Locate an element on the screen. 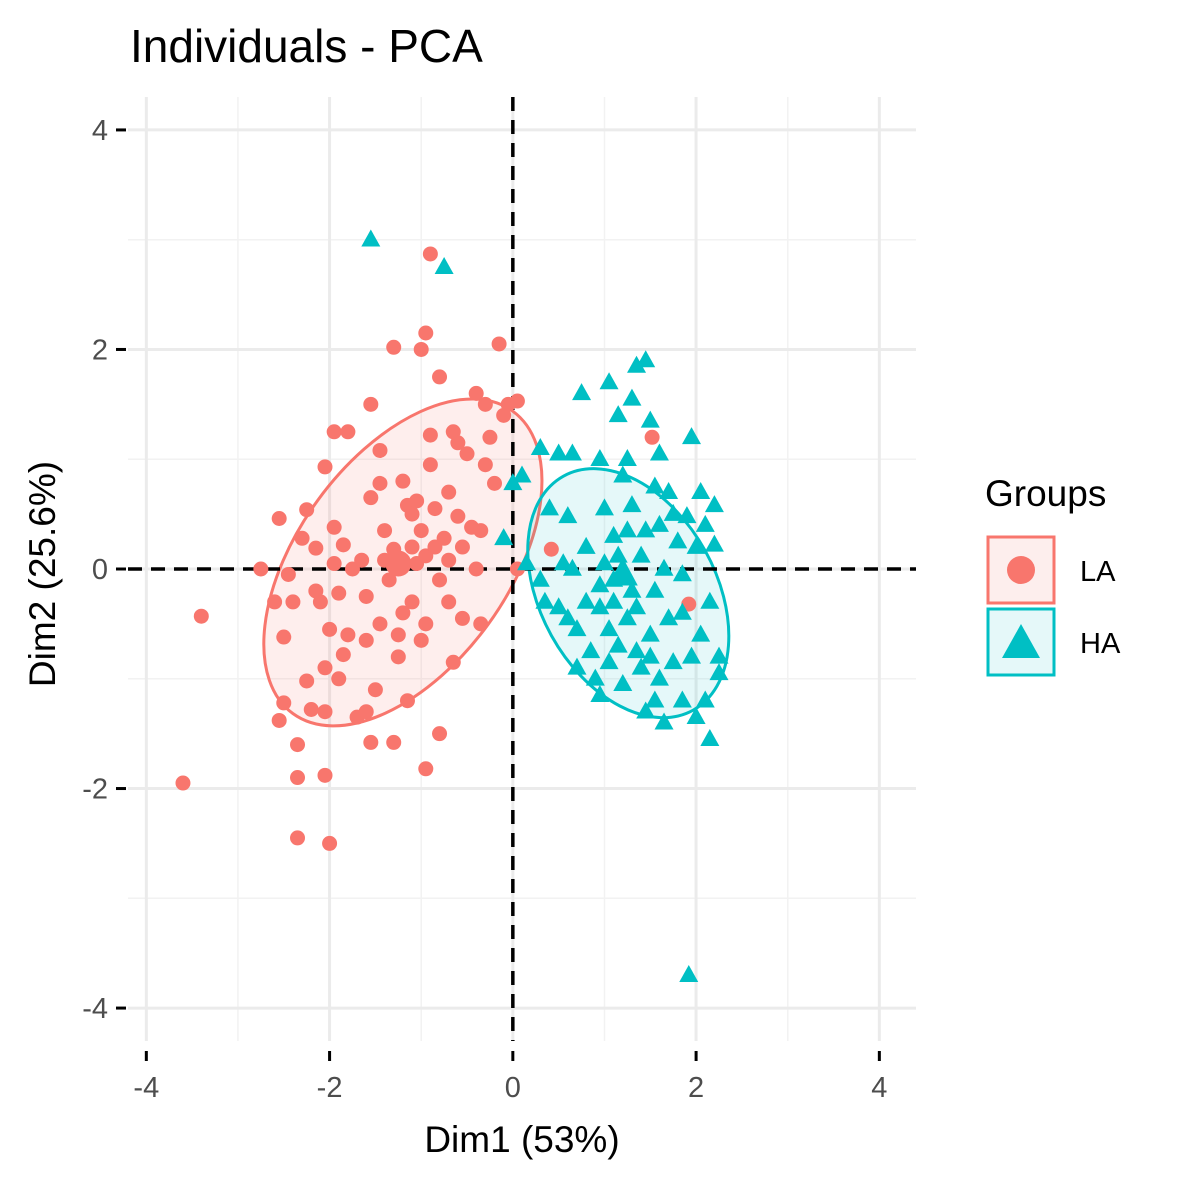  y-axis: -4 -2 0 2 4 is located at coordinates (104, 570).